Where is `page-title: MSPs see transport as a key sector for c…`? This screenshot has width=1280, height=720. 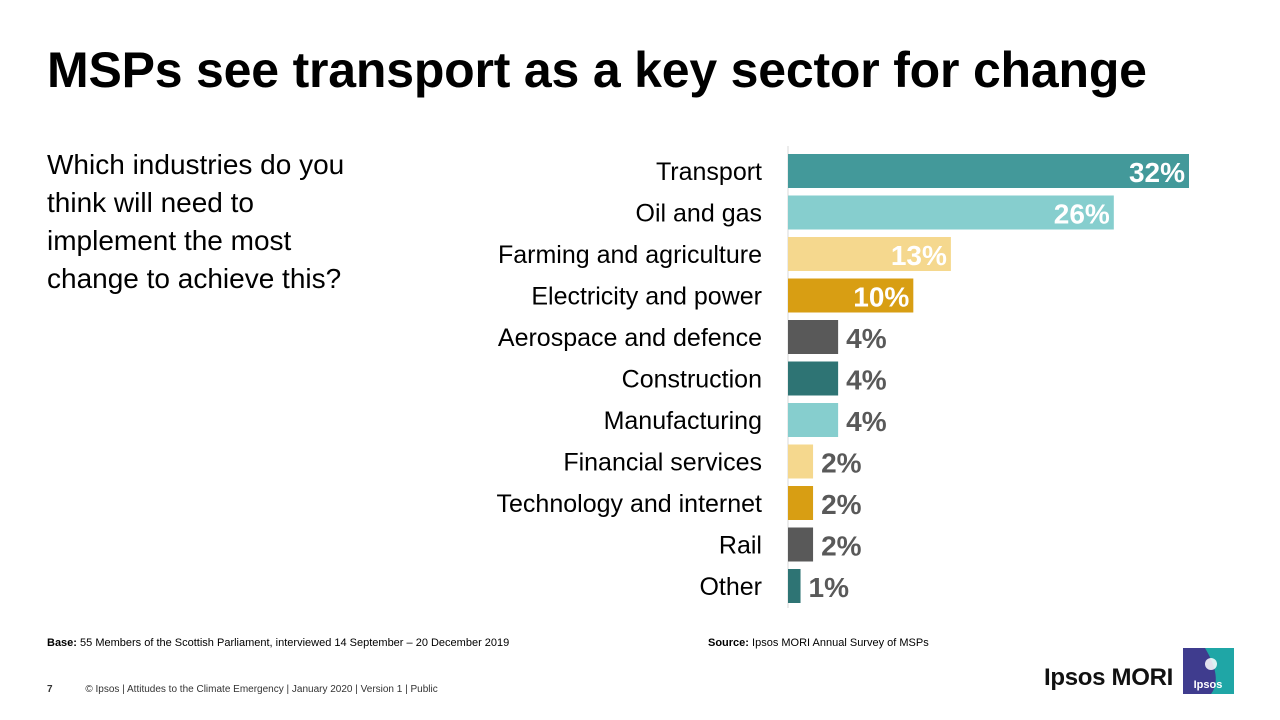 page-title: MSPs see transport as a key sector for c… is located at coordinates (597, 70).